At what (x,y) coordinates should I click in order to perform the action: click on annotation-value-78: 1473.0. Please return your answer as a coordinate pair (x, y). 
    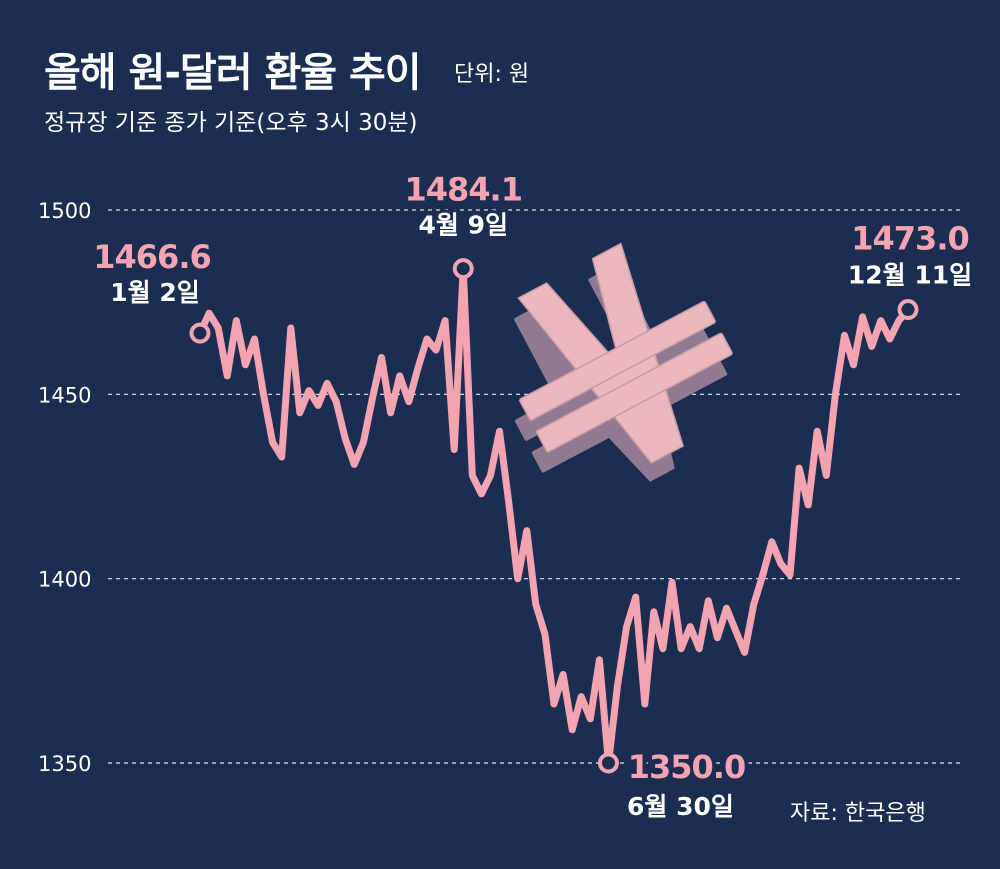
    Looking at the image, I should click on (909, 239).